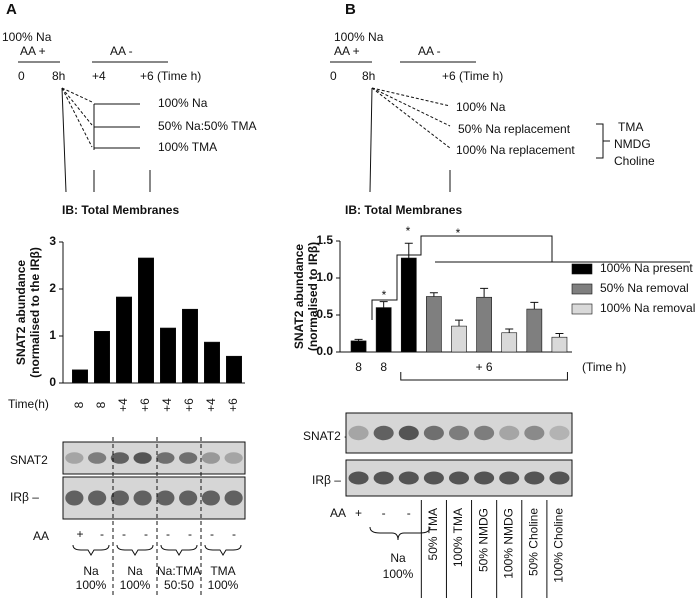  Describe the element at coordinates (21, 312) in the screenshot. I see `y-axis-label: SNAT2 abundance` at that location.